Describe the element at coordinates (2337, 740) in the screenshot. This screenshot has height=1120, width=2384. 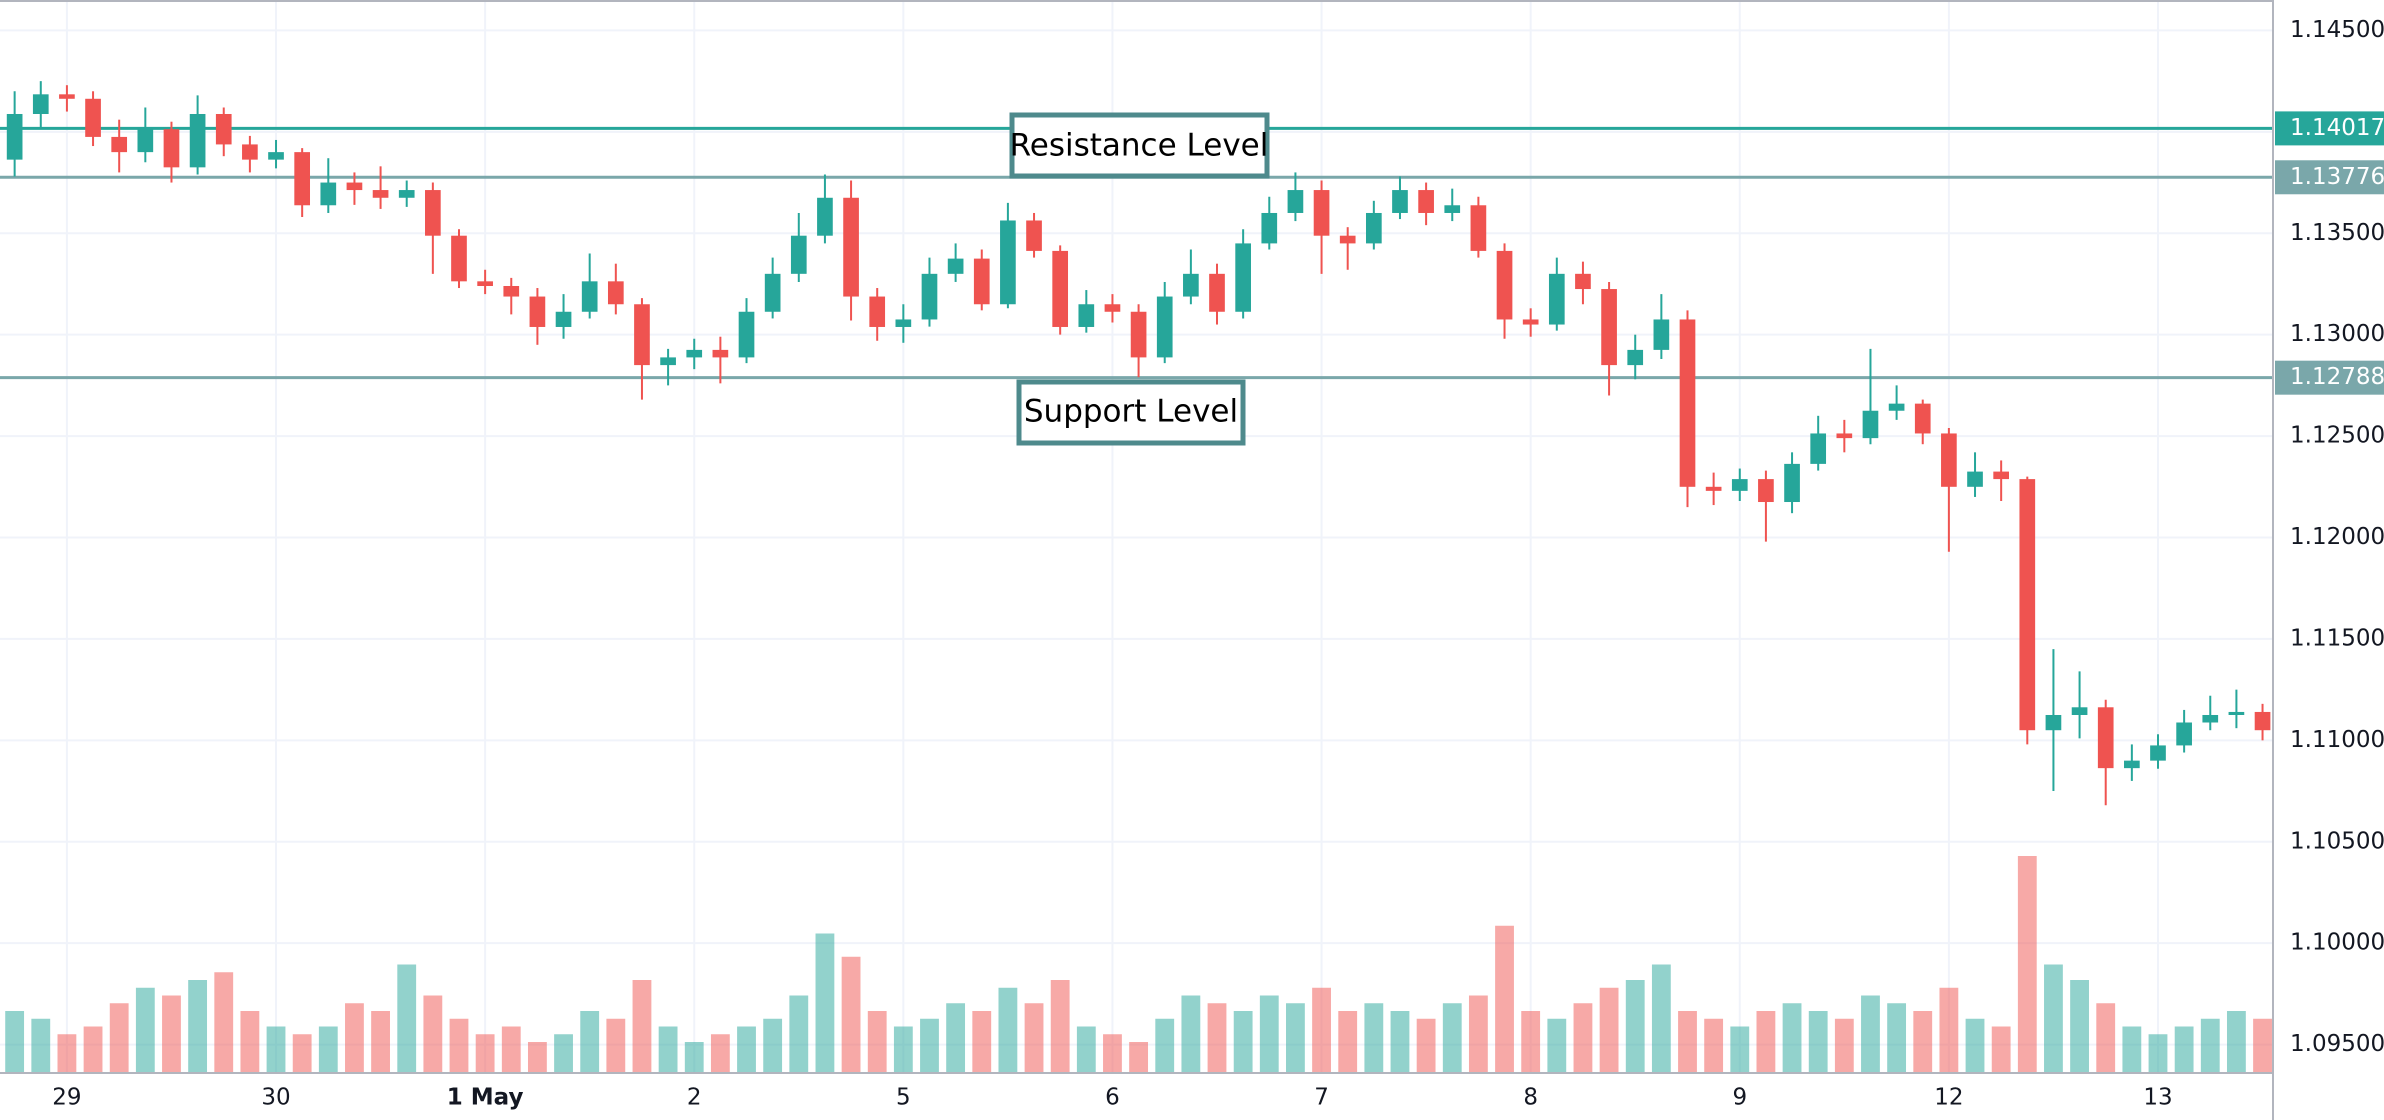
I see `y-tick-label: 1.11000` at that location.